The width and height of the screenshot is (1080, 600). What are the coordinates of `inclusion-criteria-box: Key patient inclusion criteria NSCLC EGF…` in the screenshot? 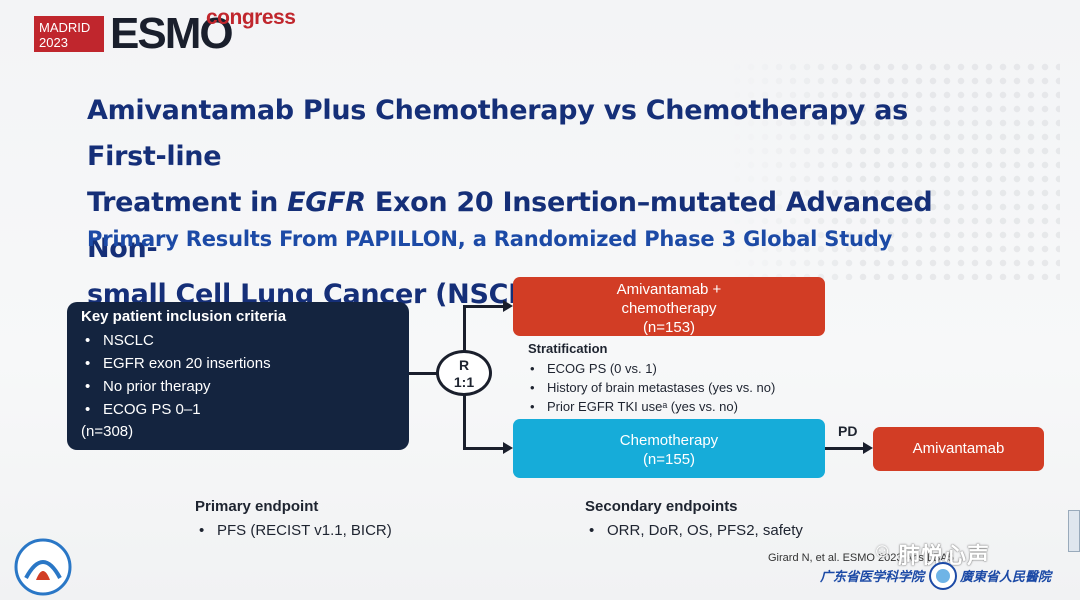 It's located at (238, 376).